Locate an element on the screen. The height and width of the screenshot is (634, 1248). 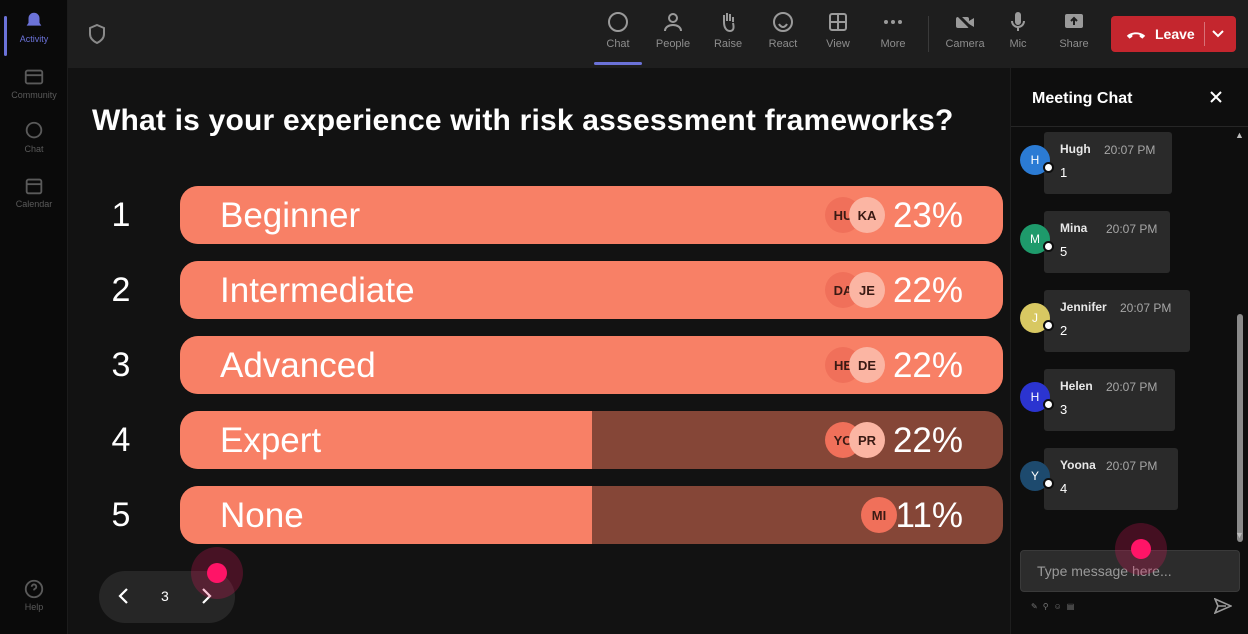
option-bar-fill is located at coordinates (386, 515).